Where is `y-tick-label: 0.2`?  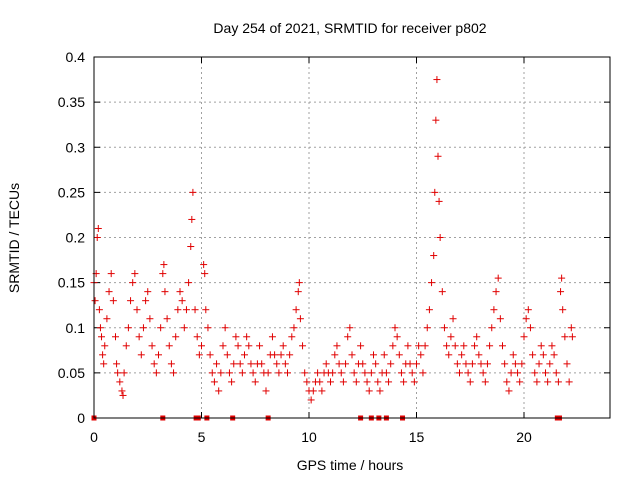
y-tick-label: 0.2 is located at coordinates (76, 238).